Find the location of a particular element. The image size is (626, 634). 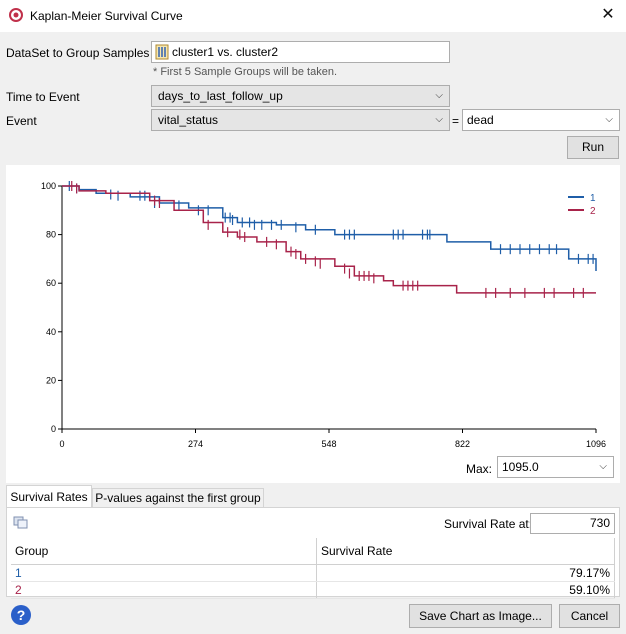

run-button: Run is located at coordinates (593, 147).